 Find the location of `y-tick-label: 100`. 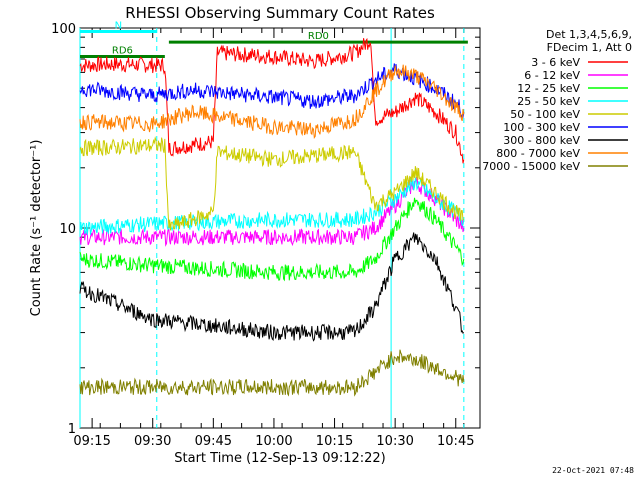

y-tick-label: 100 is located at coordinates (63, 29).